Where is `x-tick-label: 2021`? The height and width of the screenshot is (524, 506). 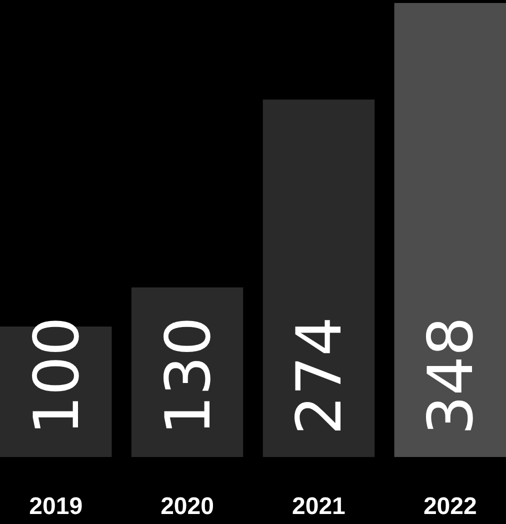 x-tick-label: 2021 is located at coordinates (319, 506).